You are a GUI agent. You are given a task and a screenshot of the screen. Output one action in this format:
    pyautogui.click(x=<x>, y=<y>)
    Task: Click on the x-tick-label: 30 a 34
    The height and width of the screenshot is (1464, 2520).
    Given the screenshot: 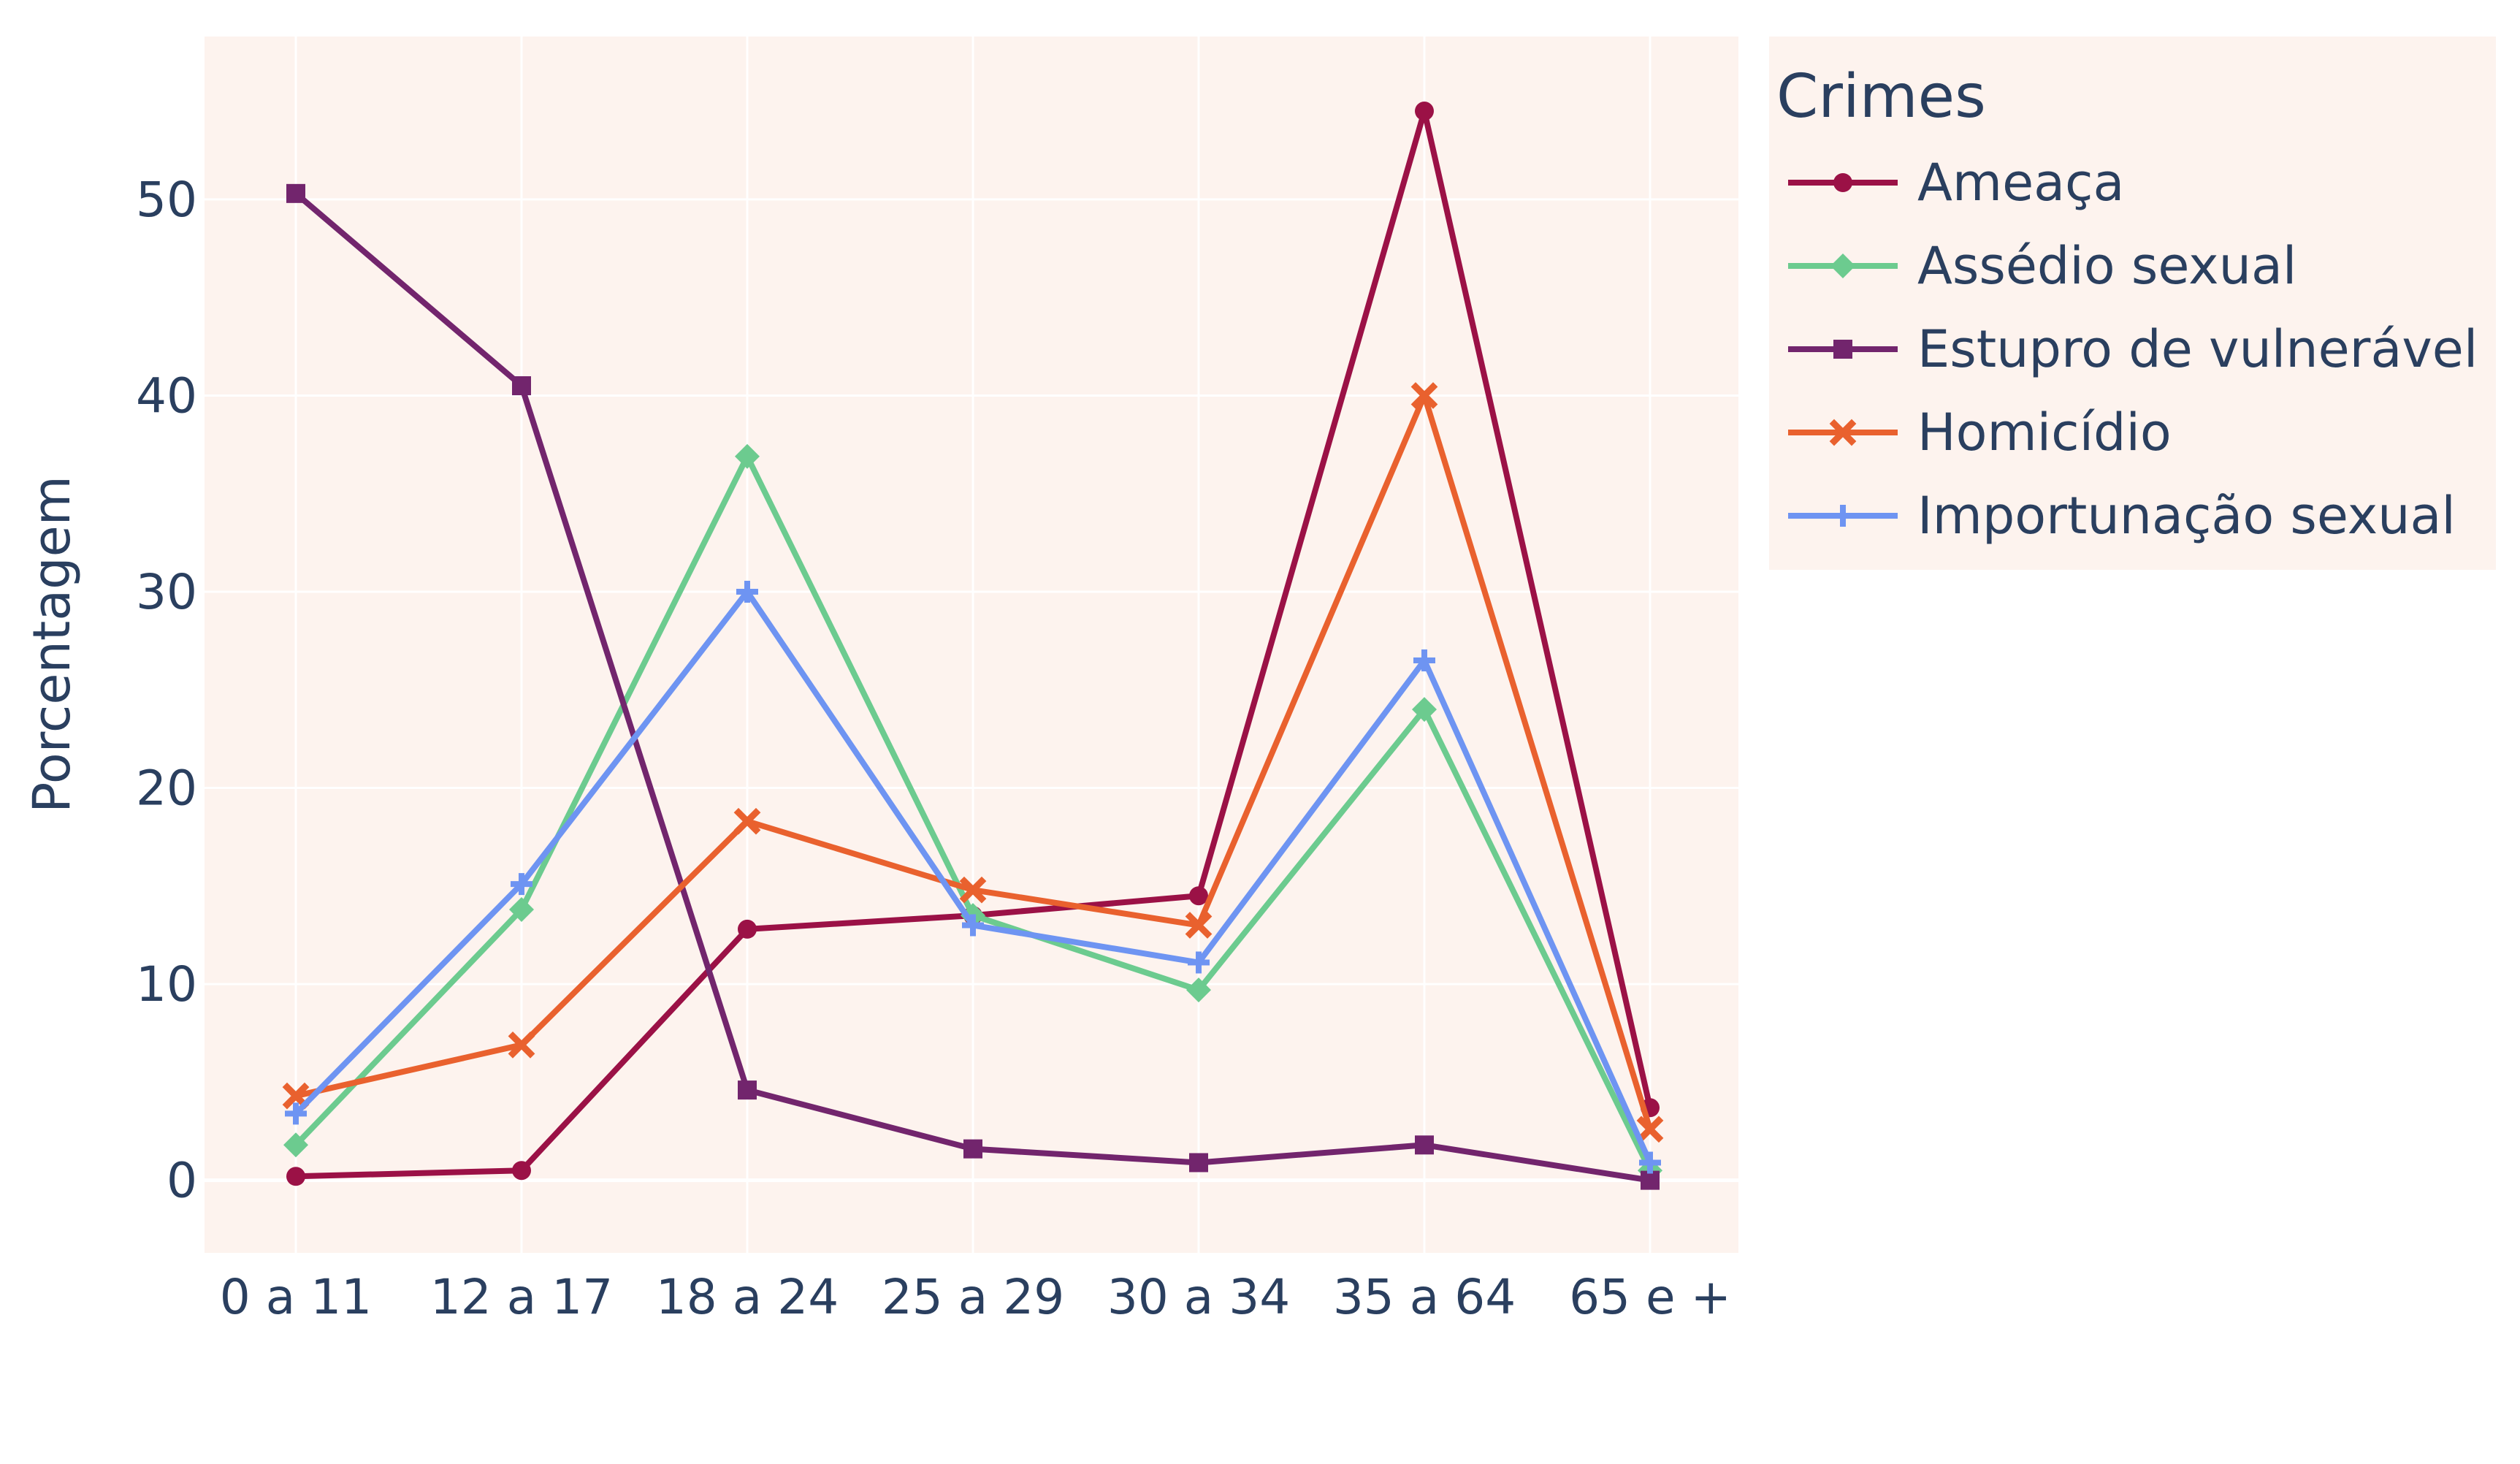 What is the action you would take?
    pyautogui.click(x=1198, y=1297)
    